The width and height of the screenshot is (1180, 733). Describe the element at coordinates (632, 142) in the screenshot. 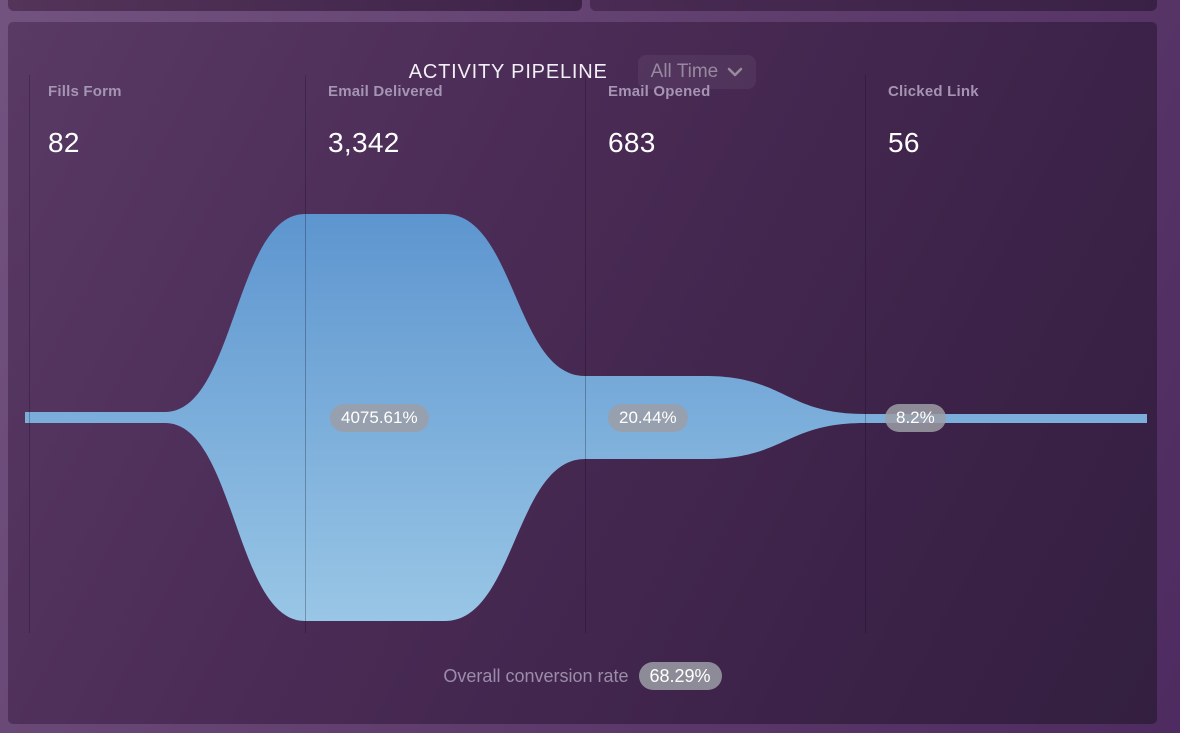

I see `stage-value: 683` at that location.